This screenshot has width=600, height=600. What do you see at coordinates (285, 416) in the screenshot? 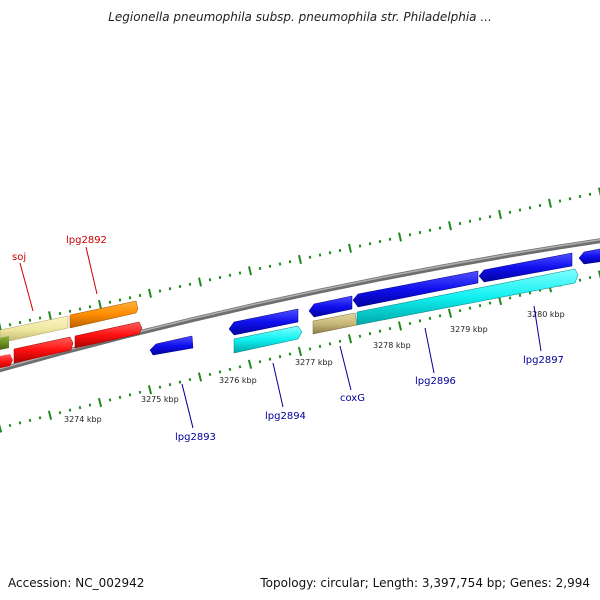
I see `gene-label-lpg2894: lpg2894` at bounding box center [285, 416].